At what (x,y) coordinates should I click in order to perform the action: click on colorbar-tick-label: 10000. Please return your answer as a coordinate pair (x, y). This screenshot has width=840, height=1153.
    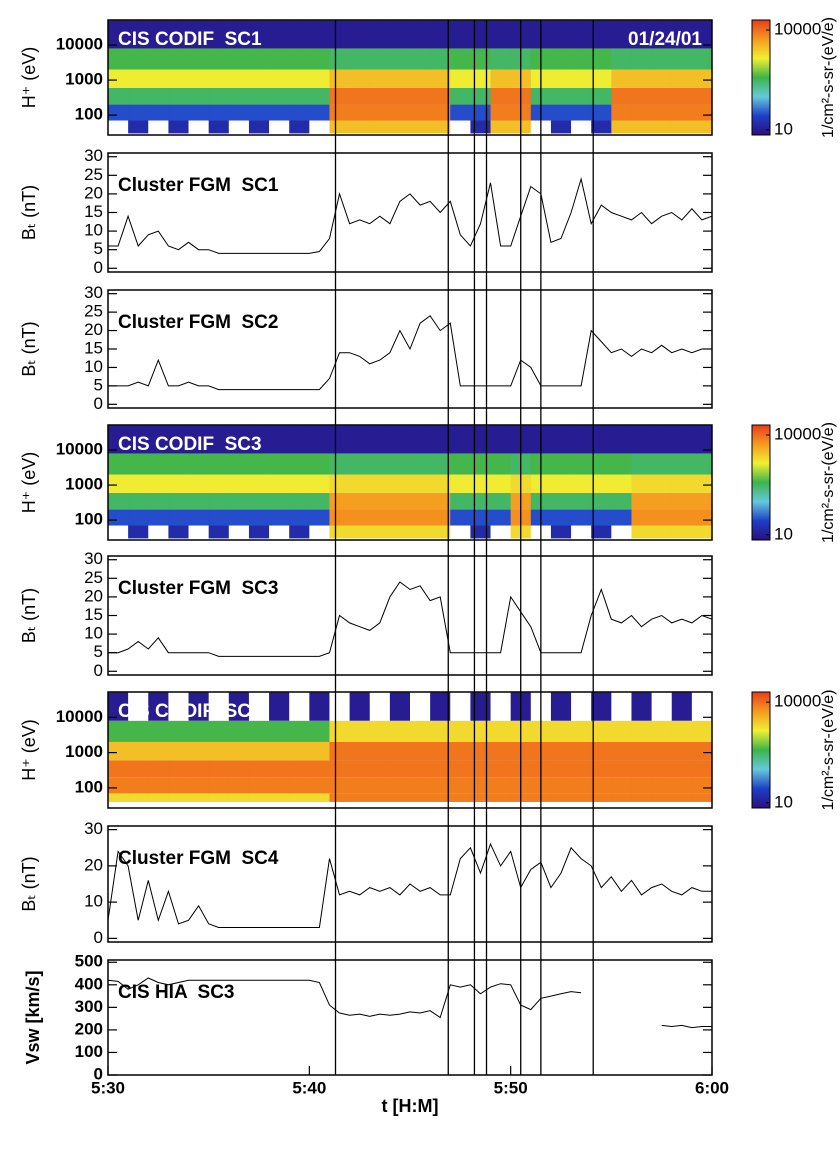
    Looking at the image, I should click on (797, 29).